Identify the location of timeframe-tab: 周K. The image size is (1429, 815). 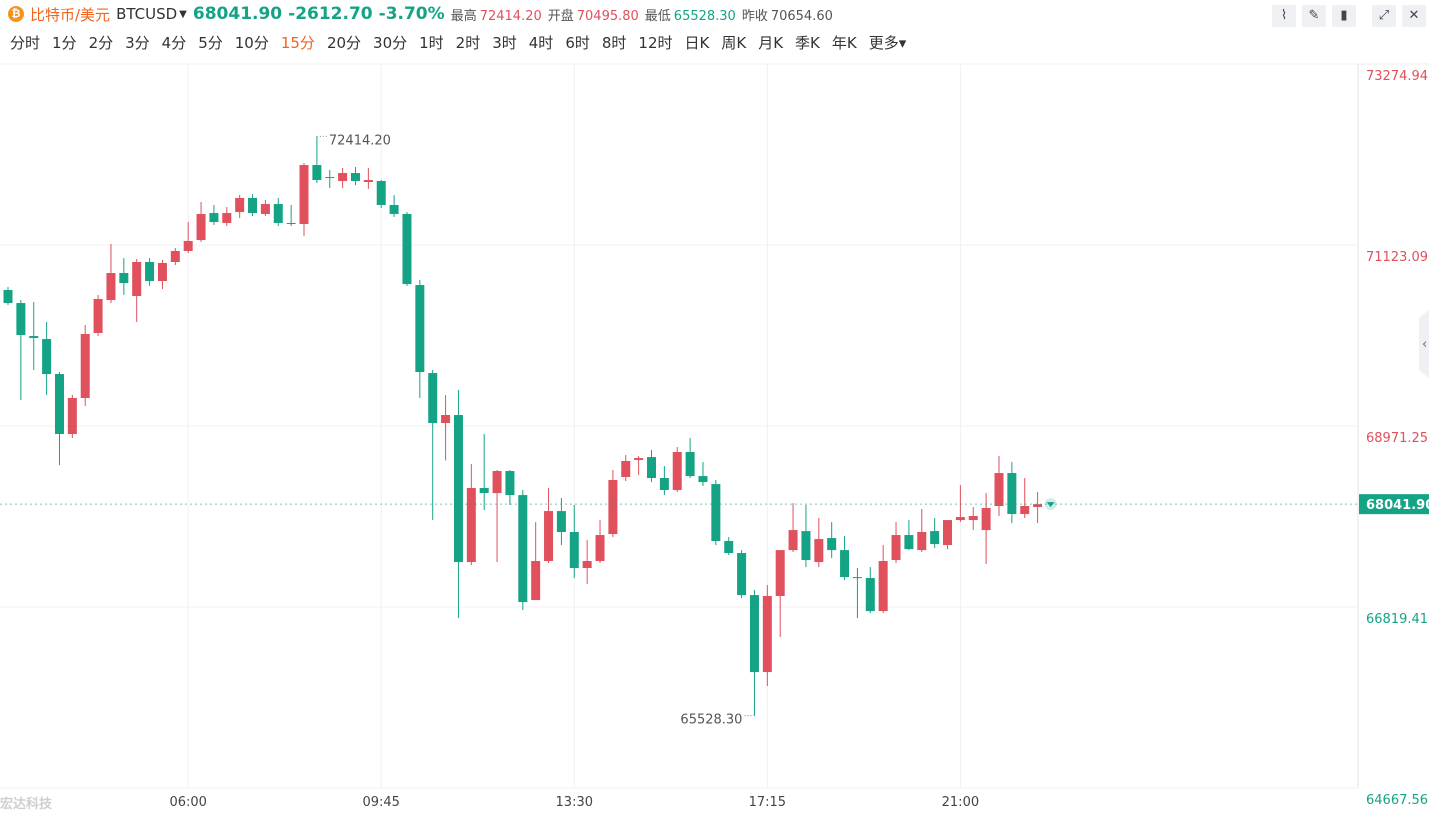
(734, 43).